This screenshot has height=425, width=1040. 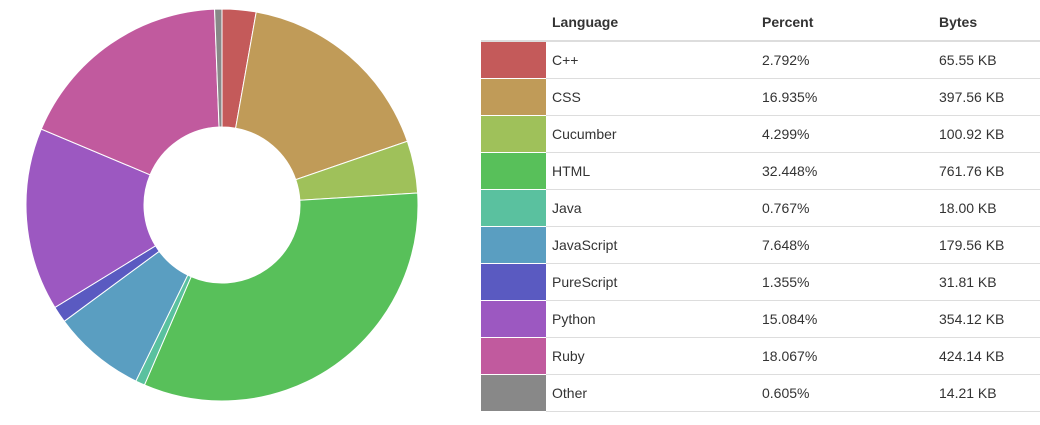 I want to click on table-row: Other 0.605% 14.21 KB, so click(x=760, y=393).